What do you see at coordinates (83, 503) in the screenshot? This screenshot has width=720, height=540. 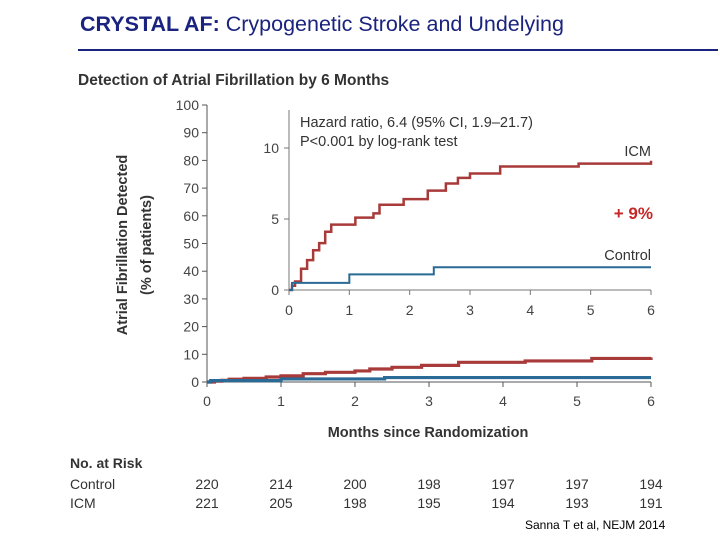 I see `risk-row-label: ICM` at bounding box center [83, 503].